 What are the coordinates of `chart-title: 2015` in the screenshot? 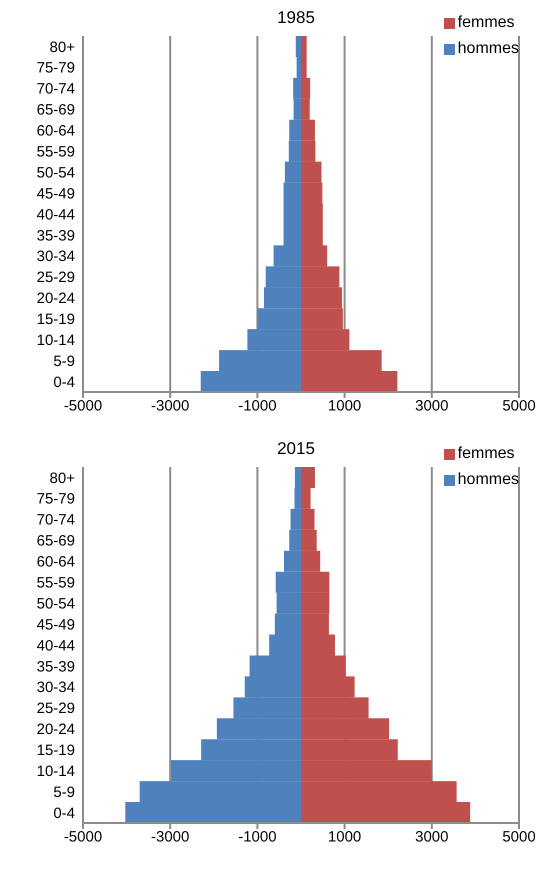 It's located at (296, 448).